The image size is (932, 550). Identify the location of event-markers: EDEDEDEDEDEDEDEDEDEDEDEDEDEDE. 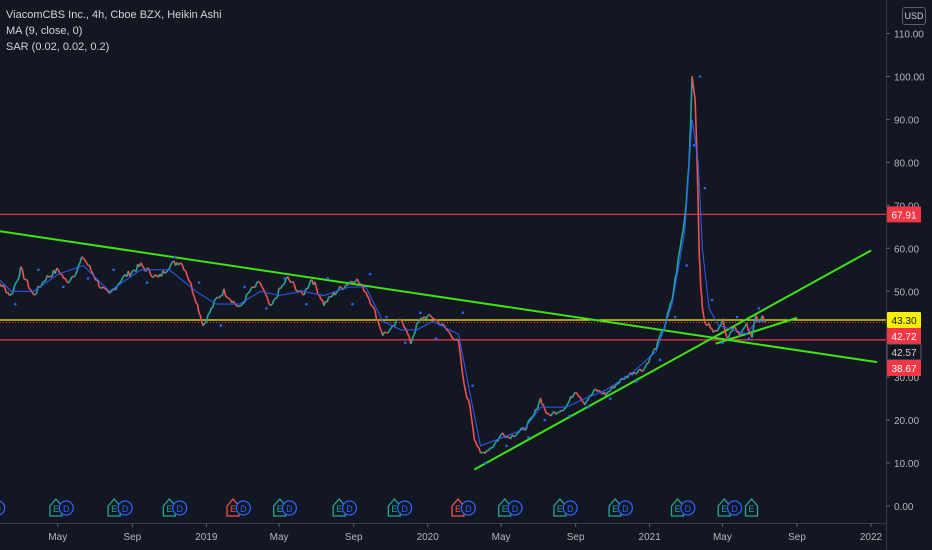
(379, 507).